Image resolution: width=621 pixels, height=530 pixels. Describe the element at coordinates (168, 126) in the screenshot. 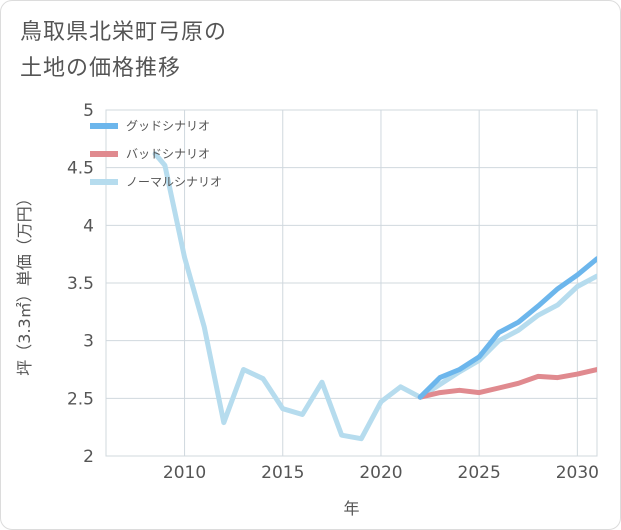

I see `legend-label: グッドシナリオ` at that location.